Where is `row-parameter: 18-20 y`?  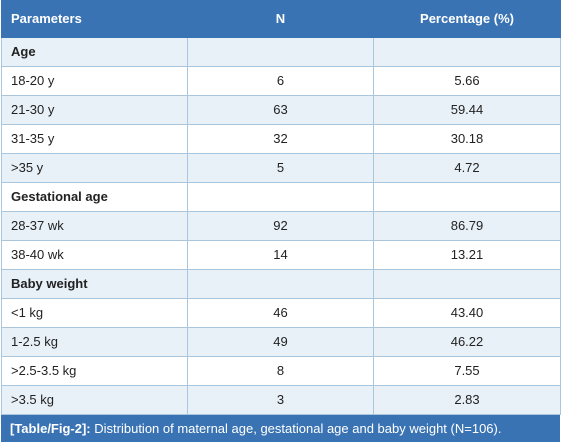 row-parameter: 18-20 y is located at coordinates (94, 81).